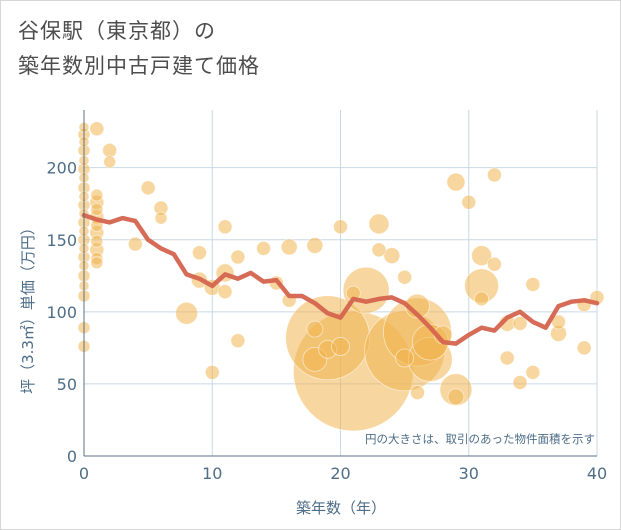 This screenshot has height=530, width=621. I want to click on y-axis-label: 坪（3.3㎡）単価（万円）, so click(28, 307).